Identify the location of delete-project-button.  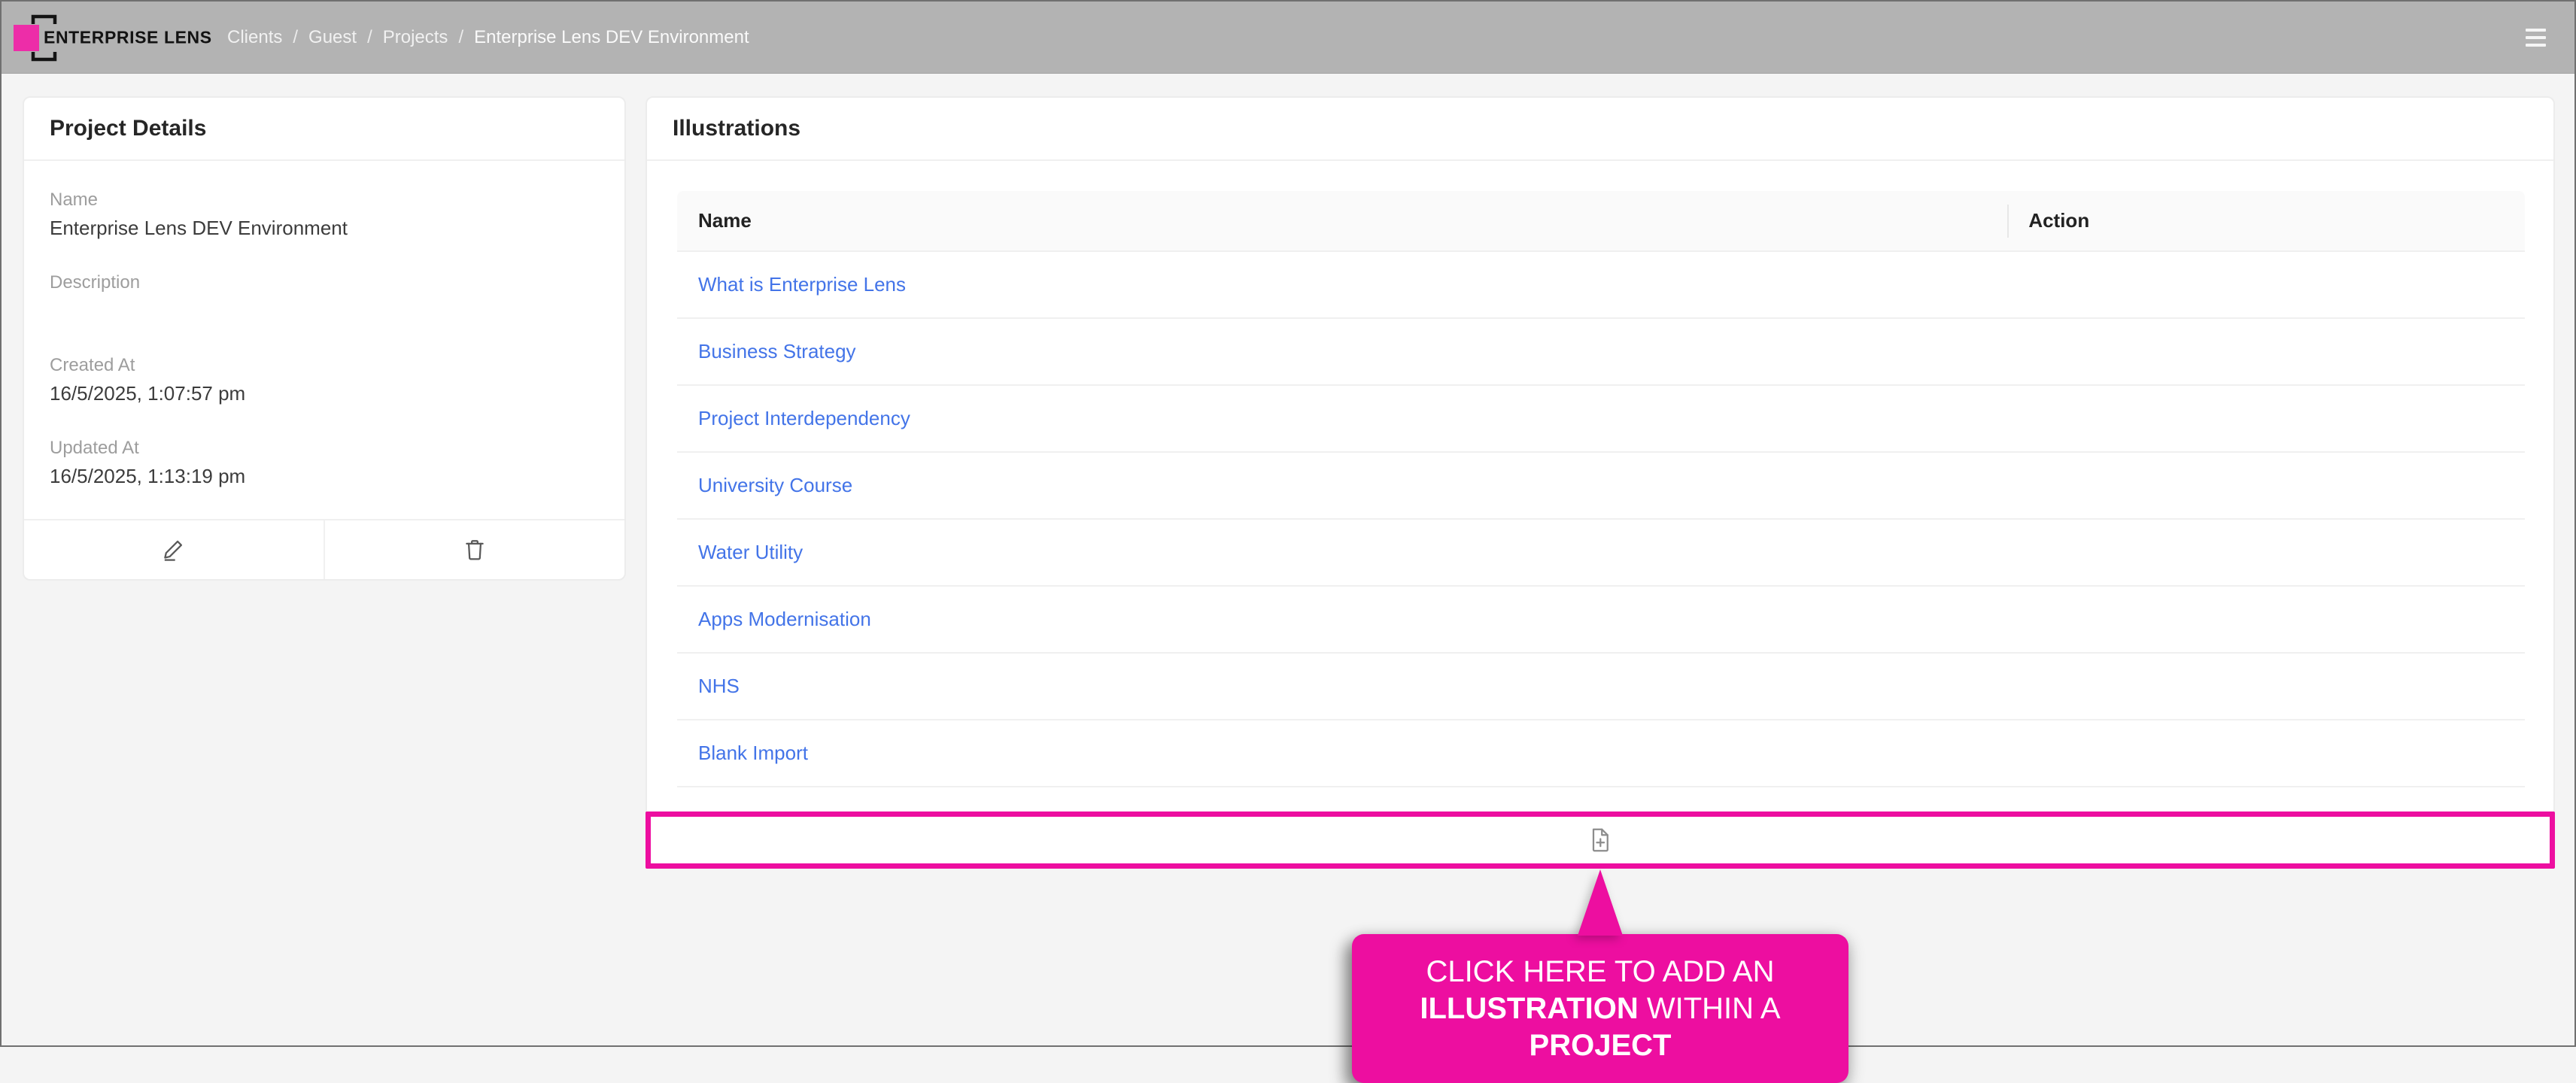
(474, 549).